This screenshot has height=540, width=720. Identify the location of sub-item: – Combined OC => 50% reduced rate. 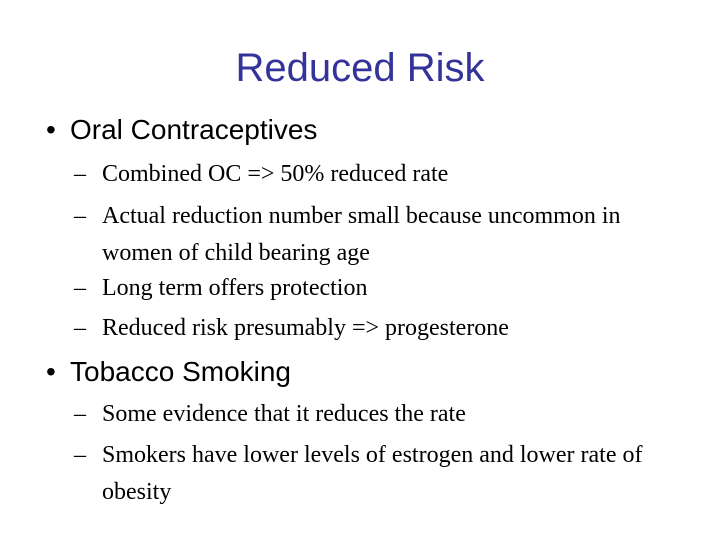
(384, 174).